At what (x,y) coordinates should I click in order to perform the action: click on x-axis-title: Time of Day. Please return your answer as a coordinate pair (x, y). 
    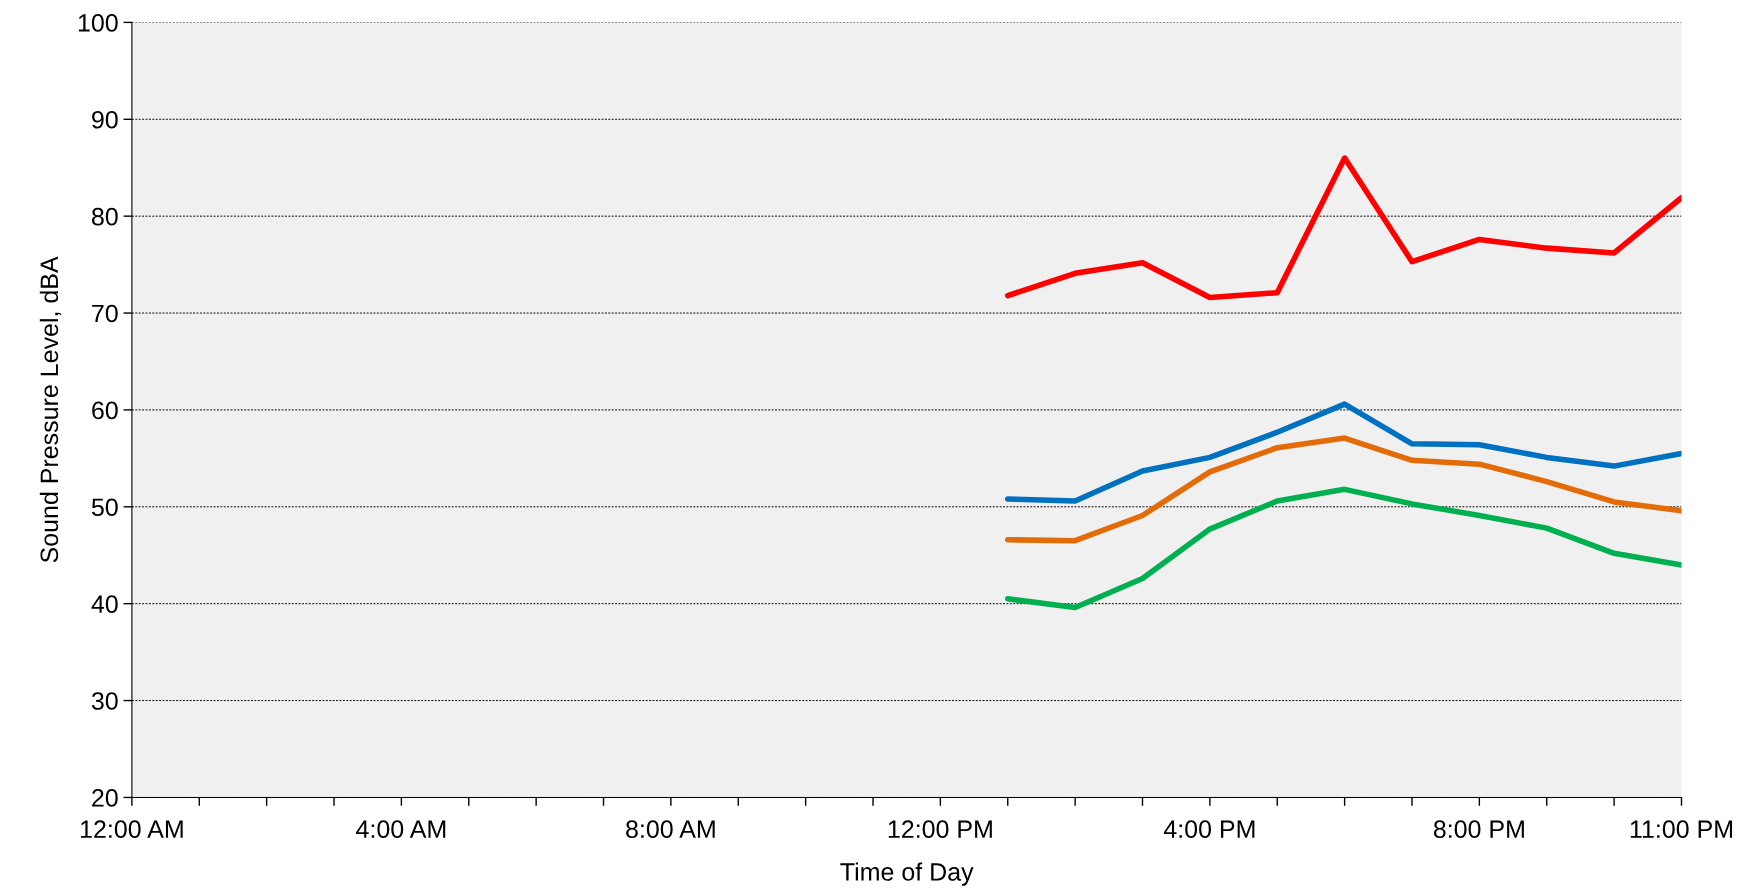
    Looking at the image, I should click on (907, 874).